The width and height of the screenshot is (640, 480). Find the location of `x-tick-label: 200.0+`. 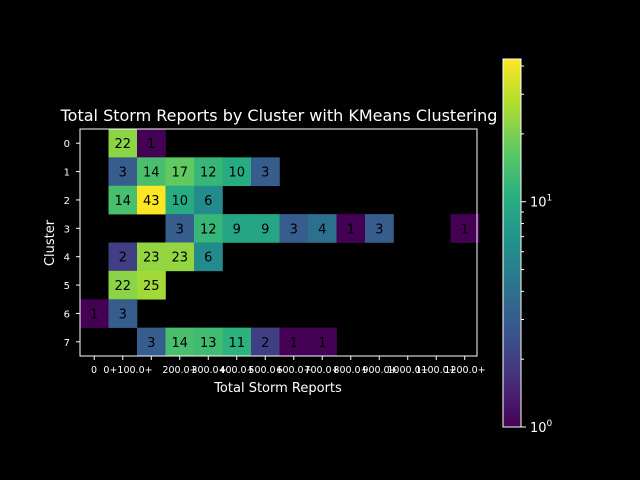

x-tick-label: 200.0+ is located at coordinates (179, 370).